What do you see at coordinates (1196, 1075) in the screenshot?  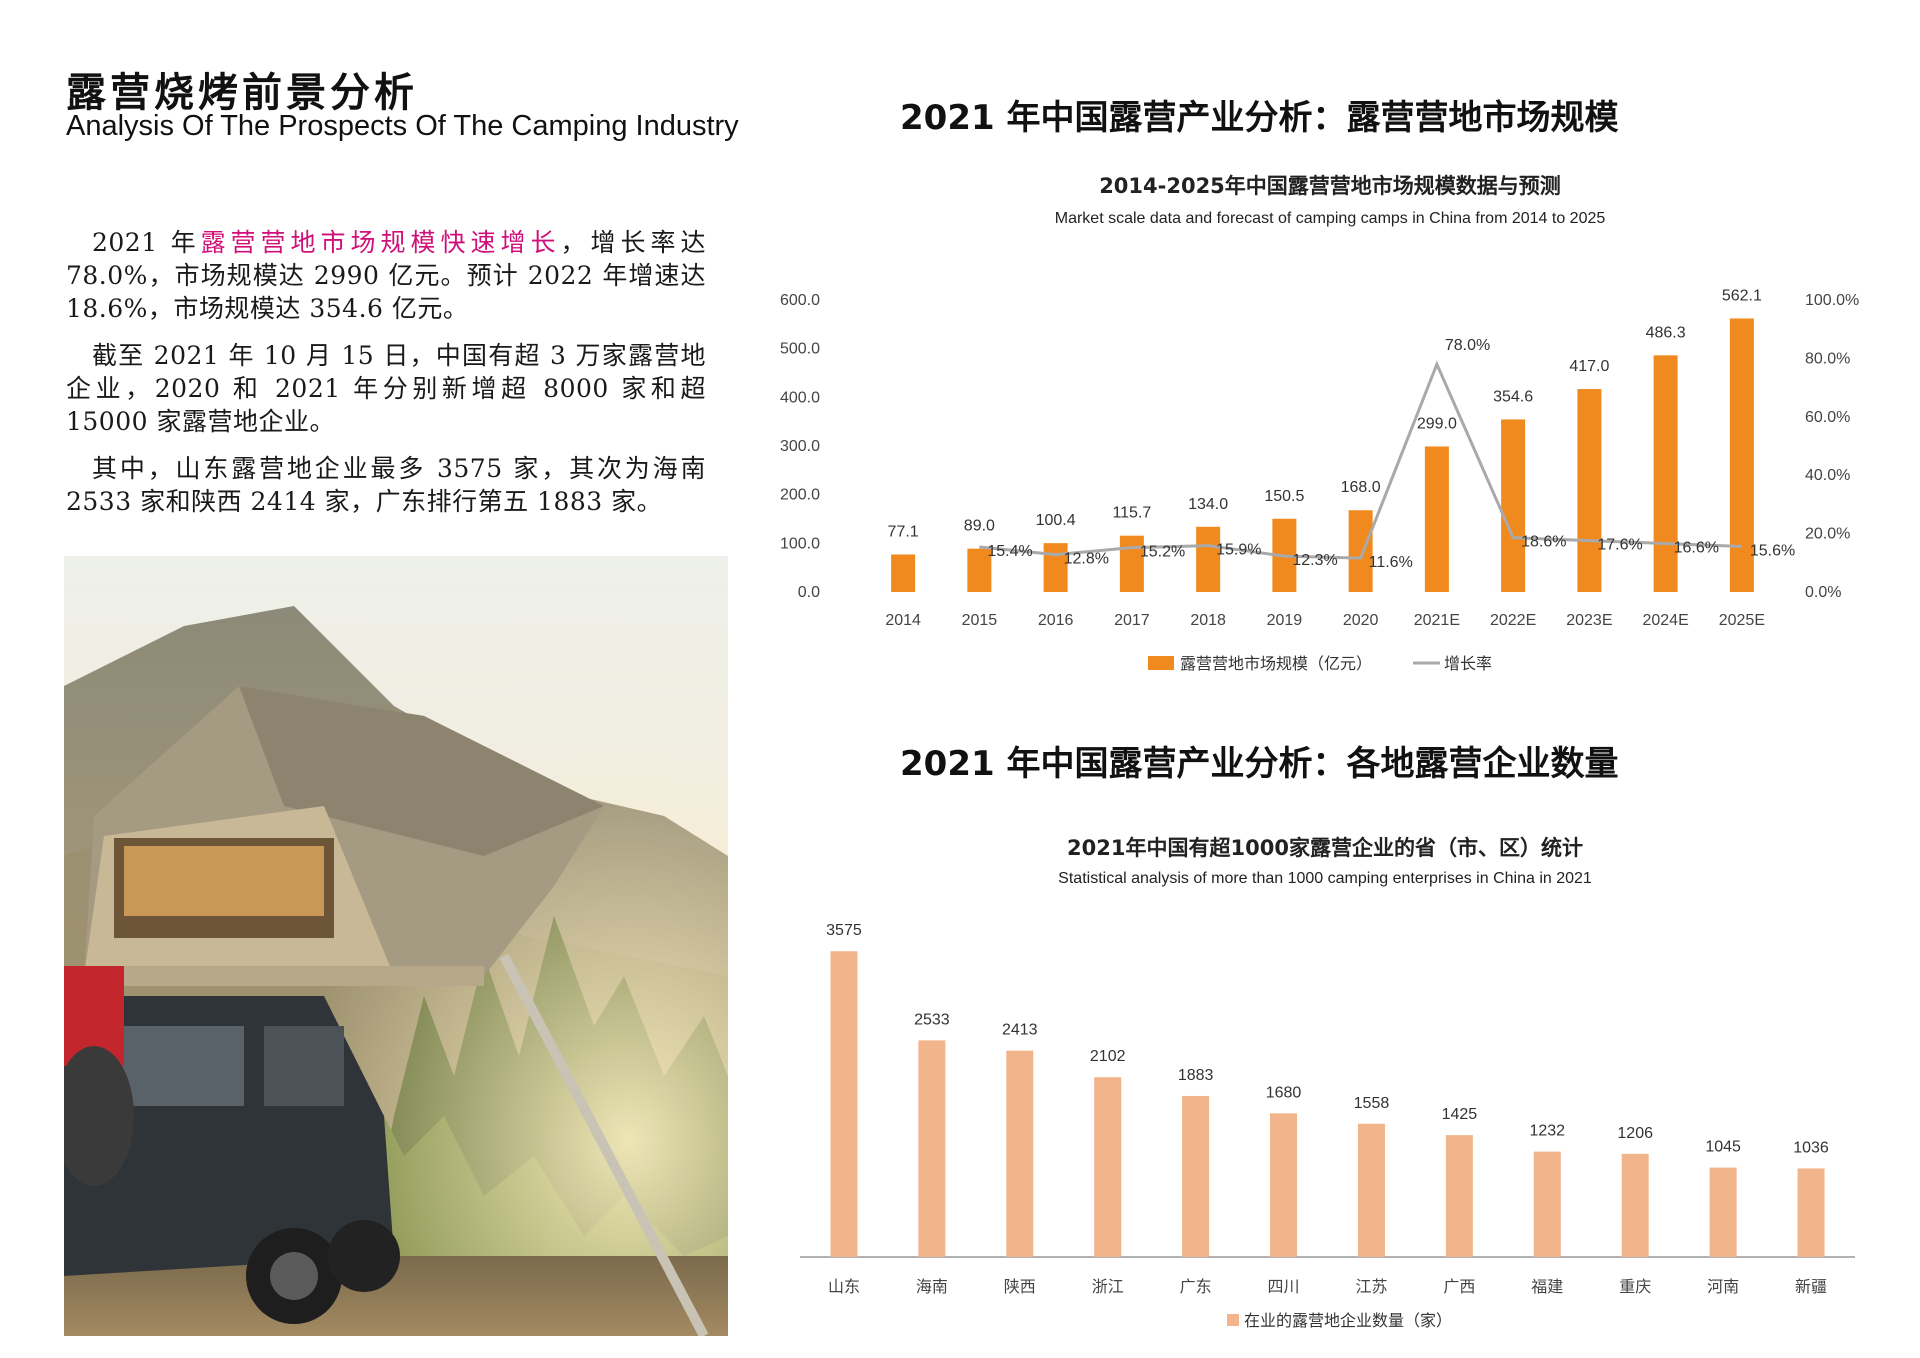 I see `bar-value-label: 1883` at bounding box center [1196, 1075].